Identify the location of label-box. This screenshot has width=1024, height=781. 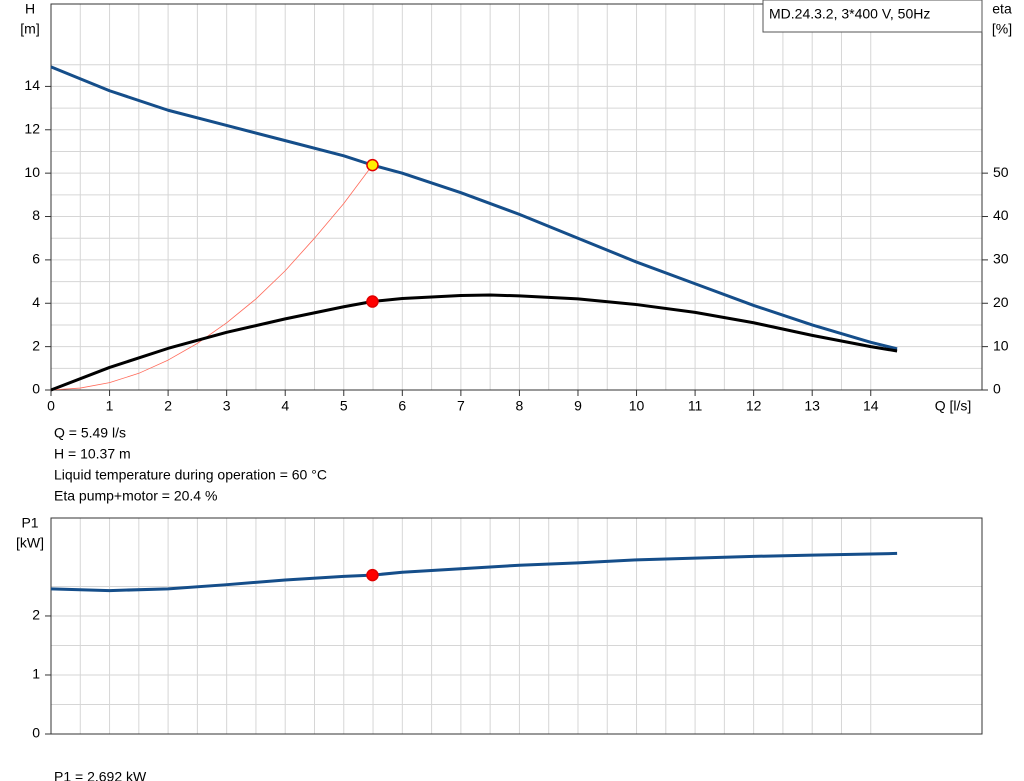
(872, 16).